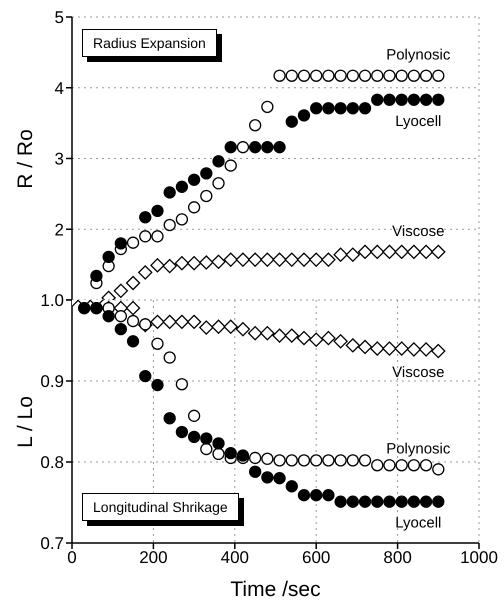 The image size is (504, 601). I want to click on x-axis-title: Time /sec, so click(275, 589).